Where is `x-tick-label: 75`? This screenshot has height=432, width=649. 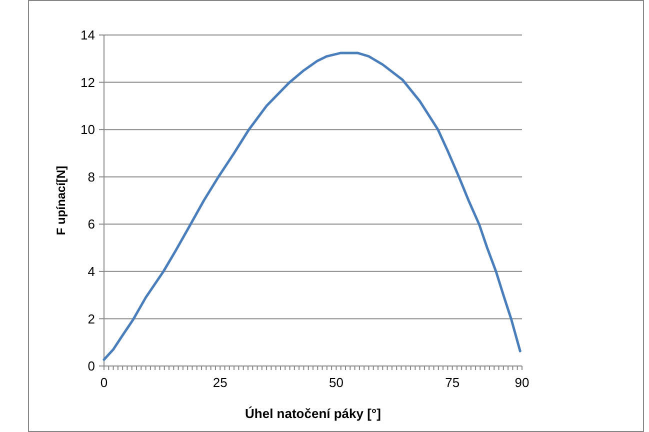 x-tick-label: 75 is located at coordinates (452, 382).